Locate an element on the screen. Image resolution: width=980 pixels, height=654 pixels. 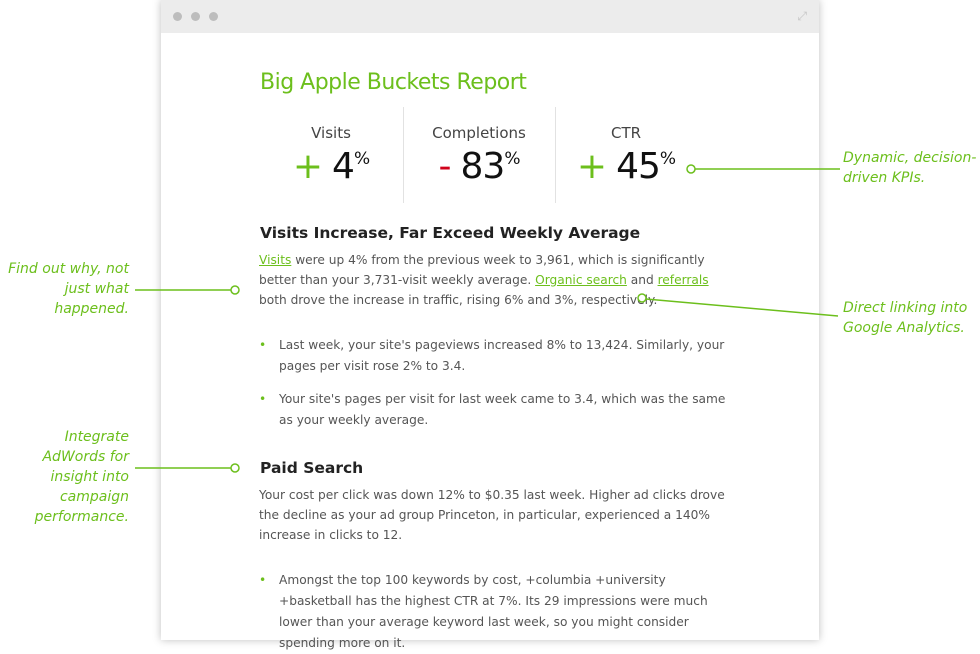
referrals-link: referrals is located at coordinates (683, 280).